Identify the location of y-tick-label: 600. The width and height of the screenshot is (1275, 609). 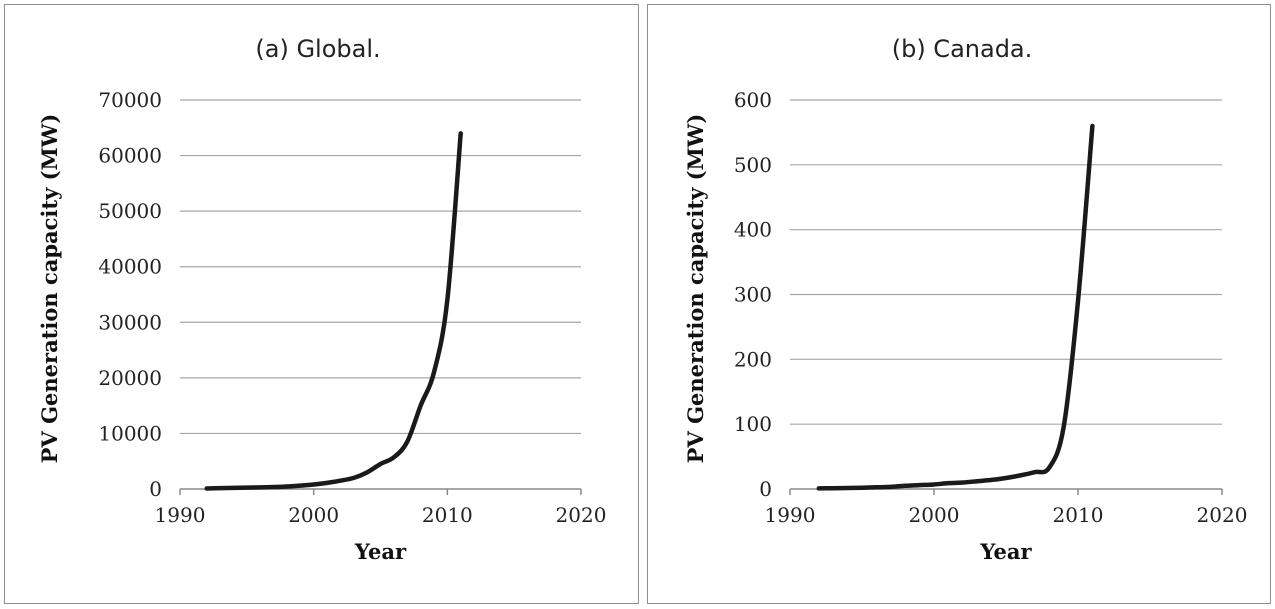
(753, 100).